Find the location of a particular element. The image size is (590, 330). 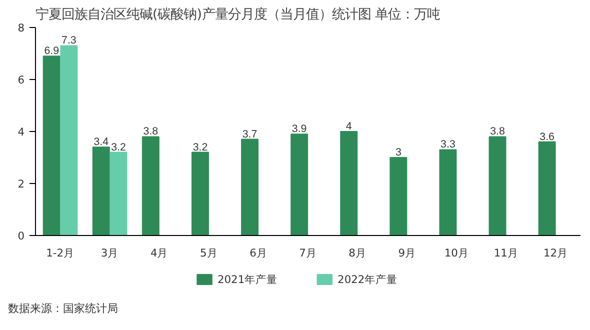

x-tick-label: 12月 is located at coordinates (555, 253).